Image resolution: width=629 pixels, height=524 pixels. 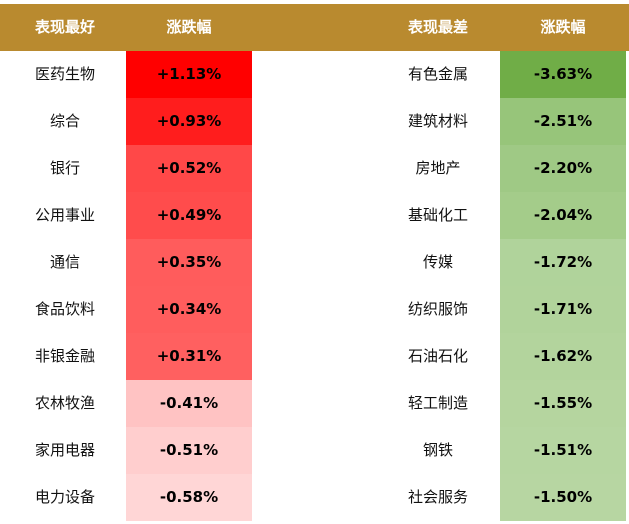 What do you see at coordinates (314, 168) in the screenshot?
I see `table-row: 银行 +0.52% 房地产 -2.20%` at bounding box center [314, 168].